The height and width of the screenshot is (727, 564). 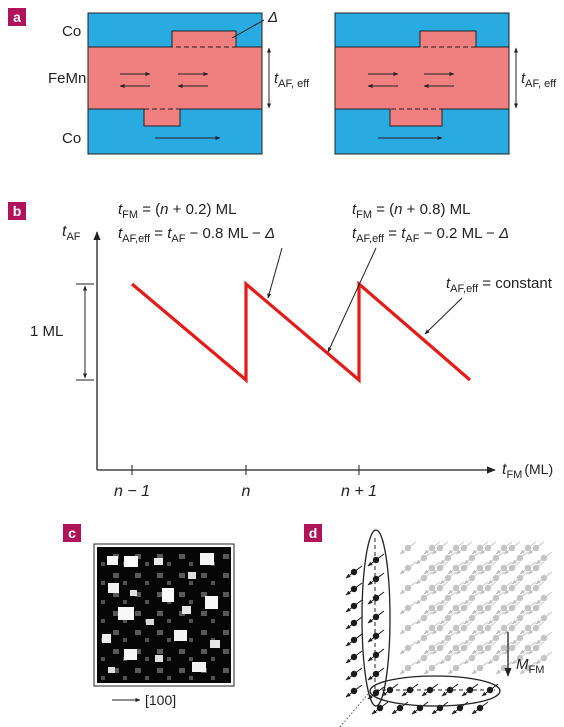 What do you see at coordinates (435, 691) in the screenshot?
I see `horizontal-spin-plane` at bounding box center [435, 691].